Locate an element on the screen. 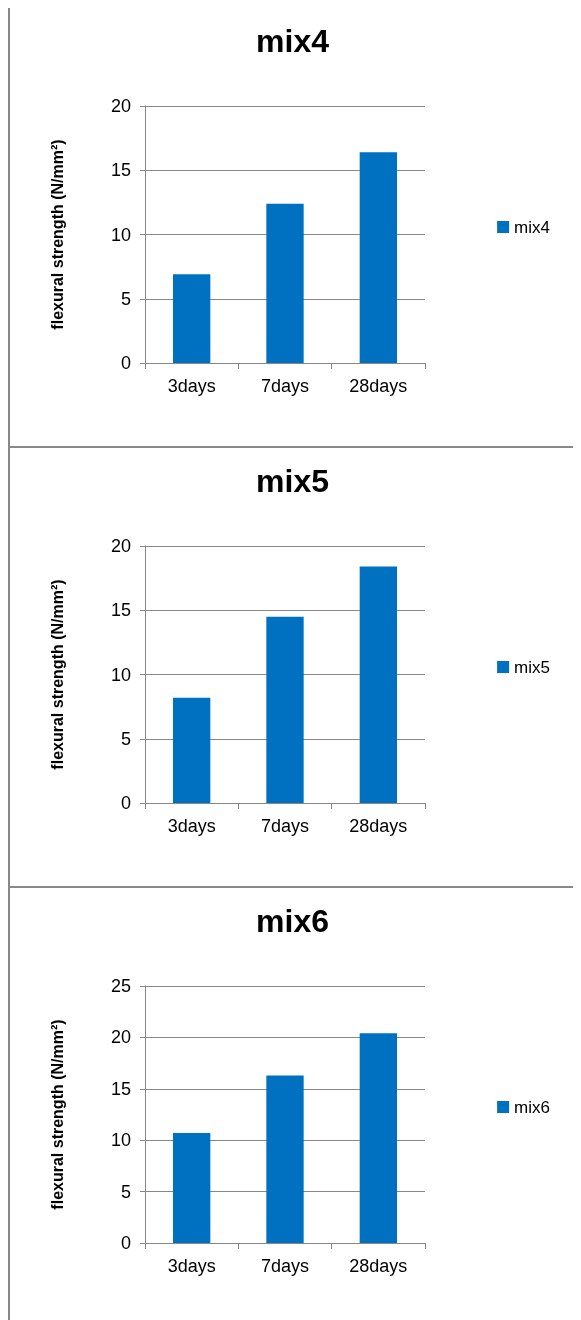 This screenshot has width=581, height=1320. legend-label: mix6 is located at coordinates (532, 1107).